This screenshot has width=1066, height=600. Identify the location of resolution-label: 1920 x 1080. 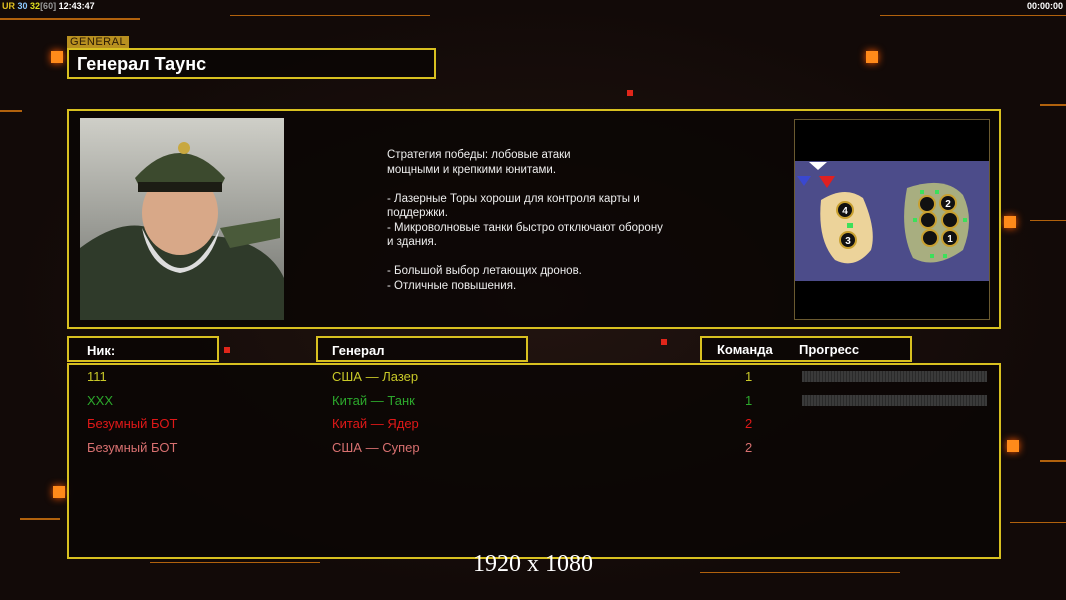
(533, 564).